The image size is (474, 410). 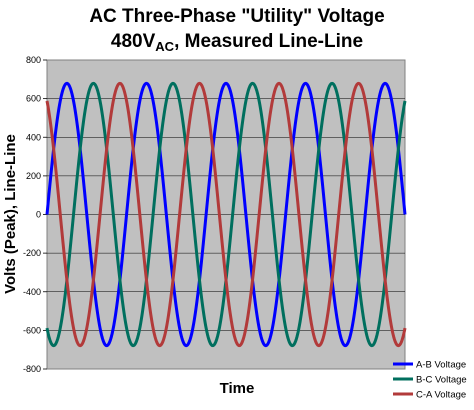 I want to click on legend: A-B Voltage B-C Voltage C-A Voltage, so click(x=430, y=380).